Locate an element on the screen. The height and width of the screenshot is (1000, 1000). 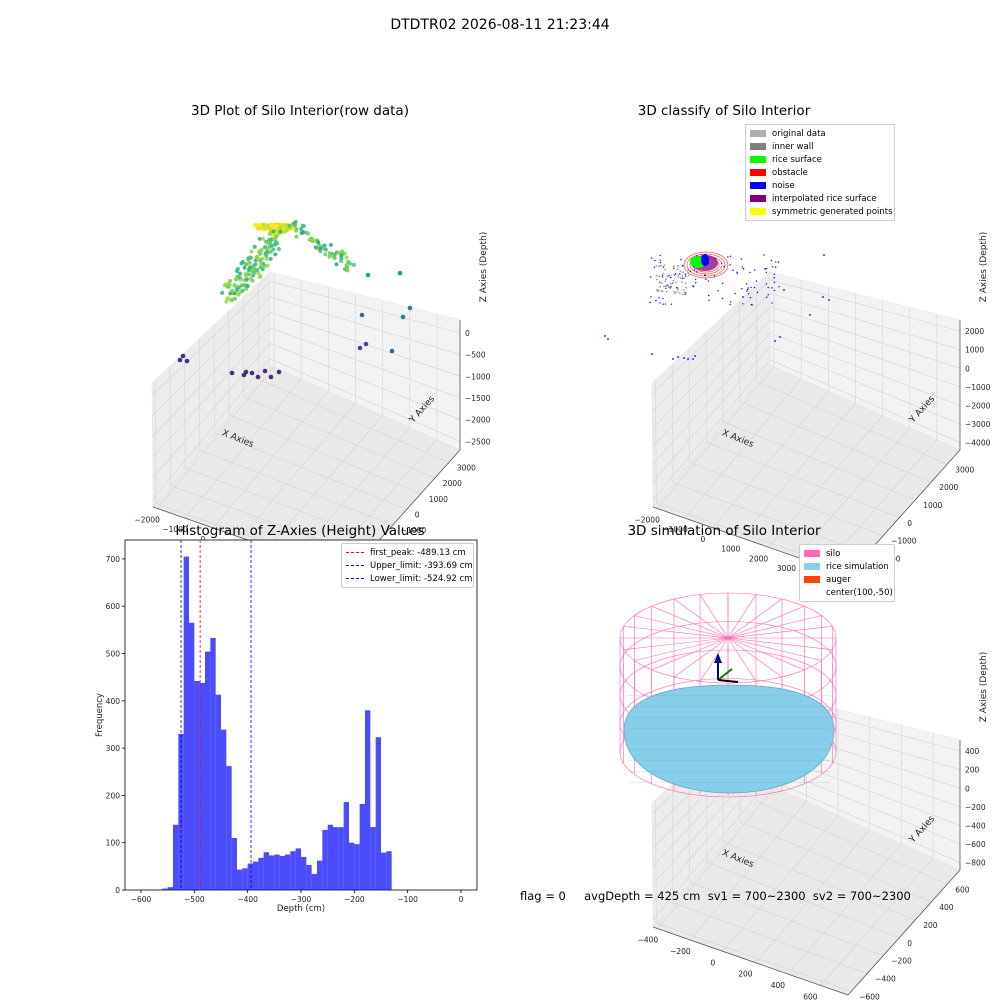
x-tick-label: −100 is located at coordinates (407, 899).